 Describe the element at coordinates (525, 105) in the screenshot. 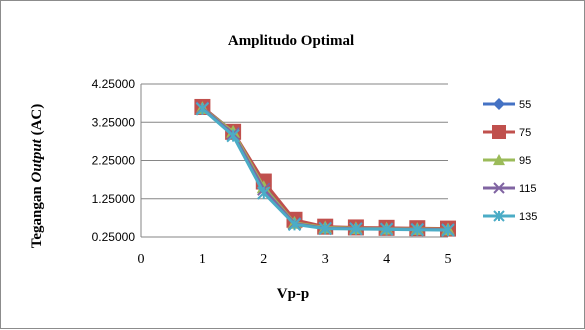

I see `legend-label: 55` at that location.